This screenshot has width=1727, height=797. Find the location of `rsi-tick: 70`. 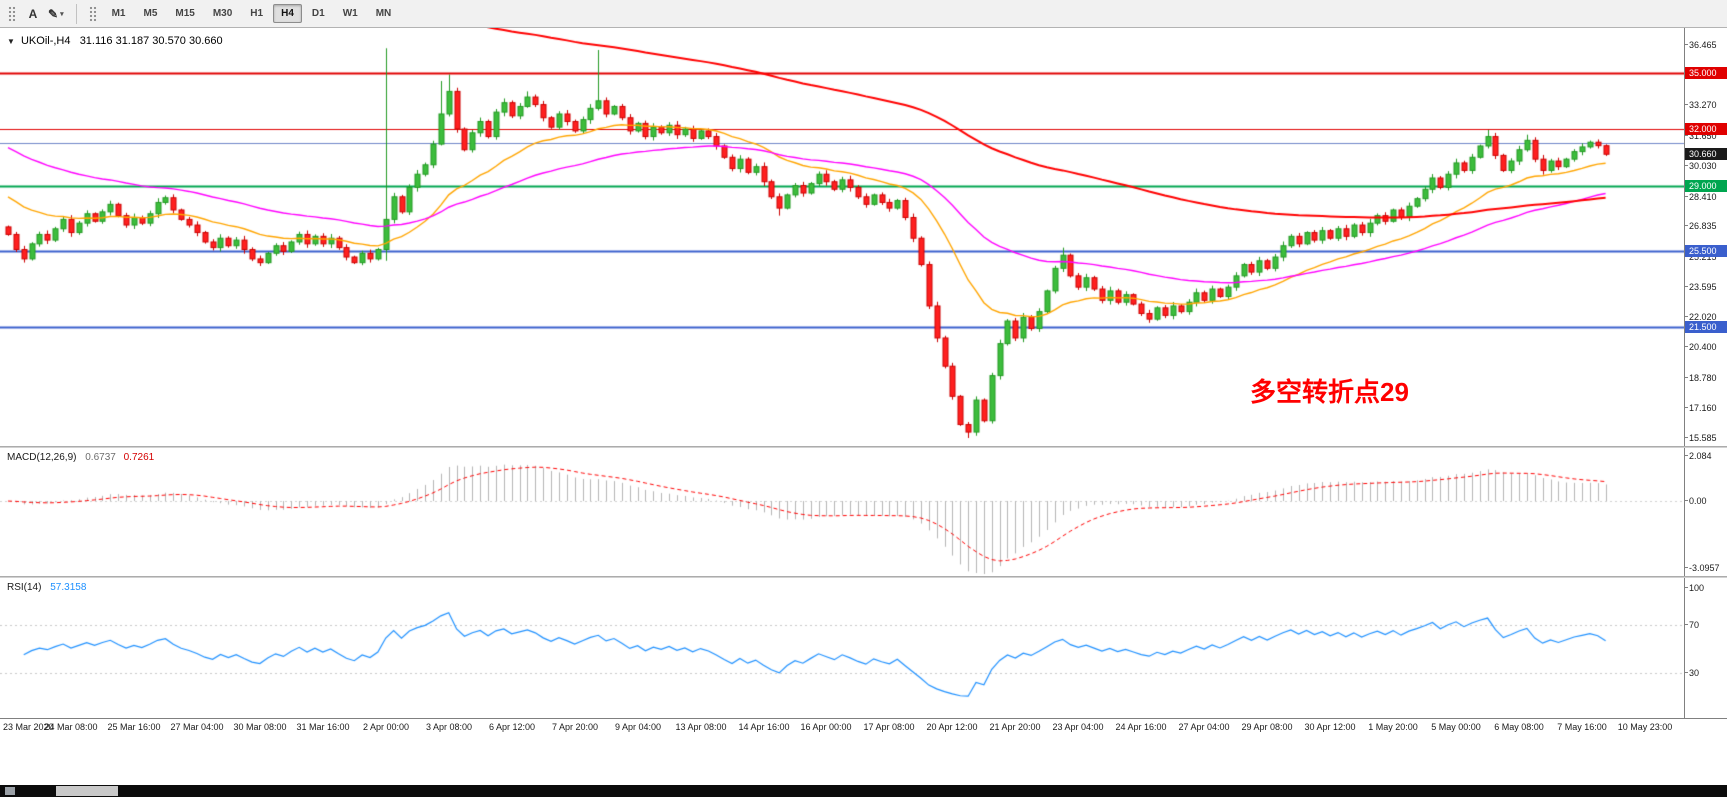

rsi-tick: 70 is located at coordinates (1691, 624).